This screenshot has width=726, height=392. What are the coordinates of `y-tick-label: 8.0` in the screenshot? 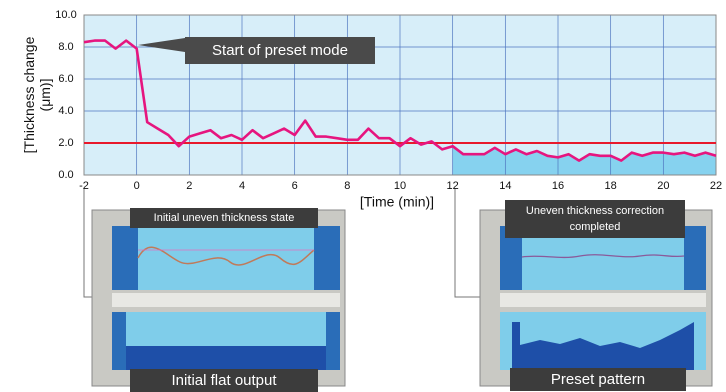 It's located at (65, 47).